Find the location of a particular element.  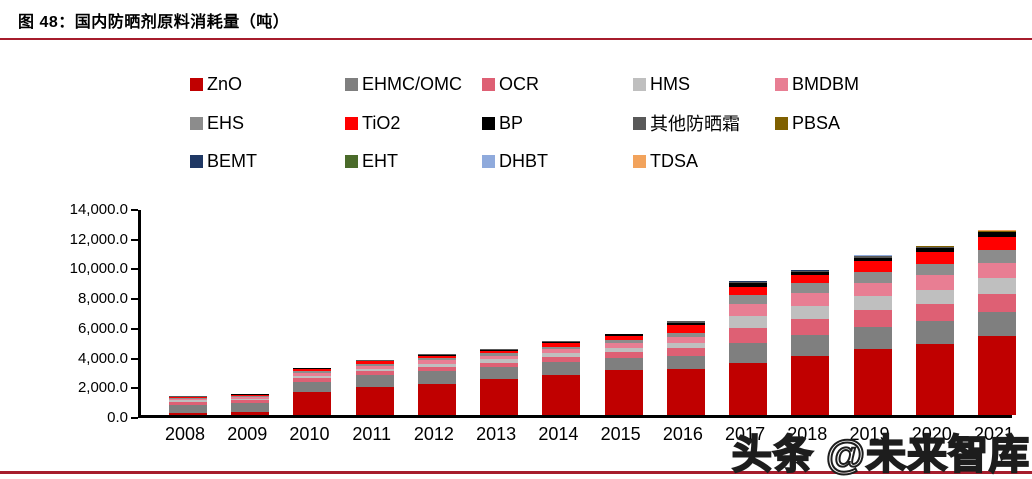

legend-label: OCR is located at coordinates (519, 84).